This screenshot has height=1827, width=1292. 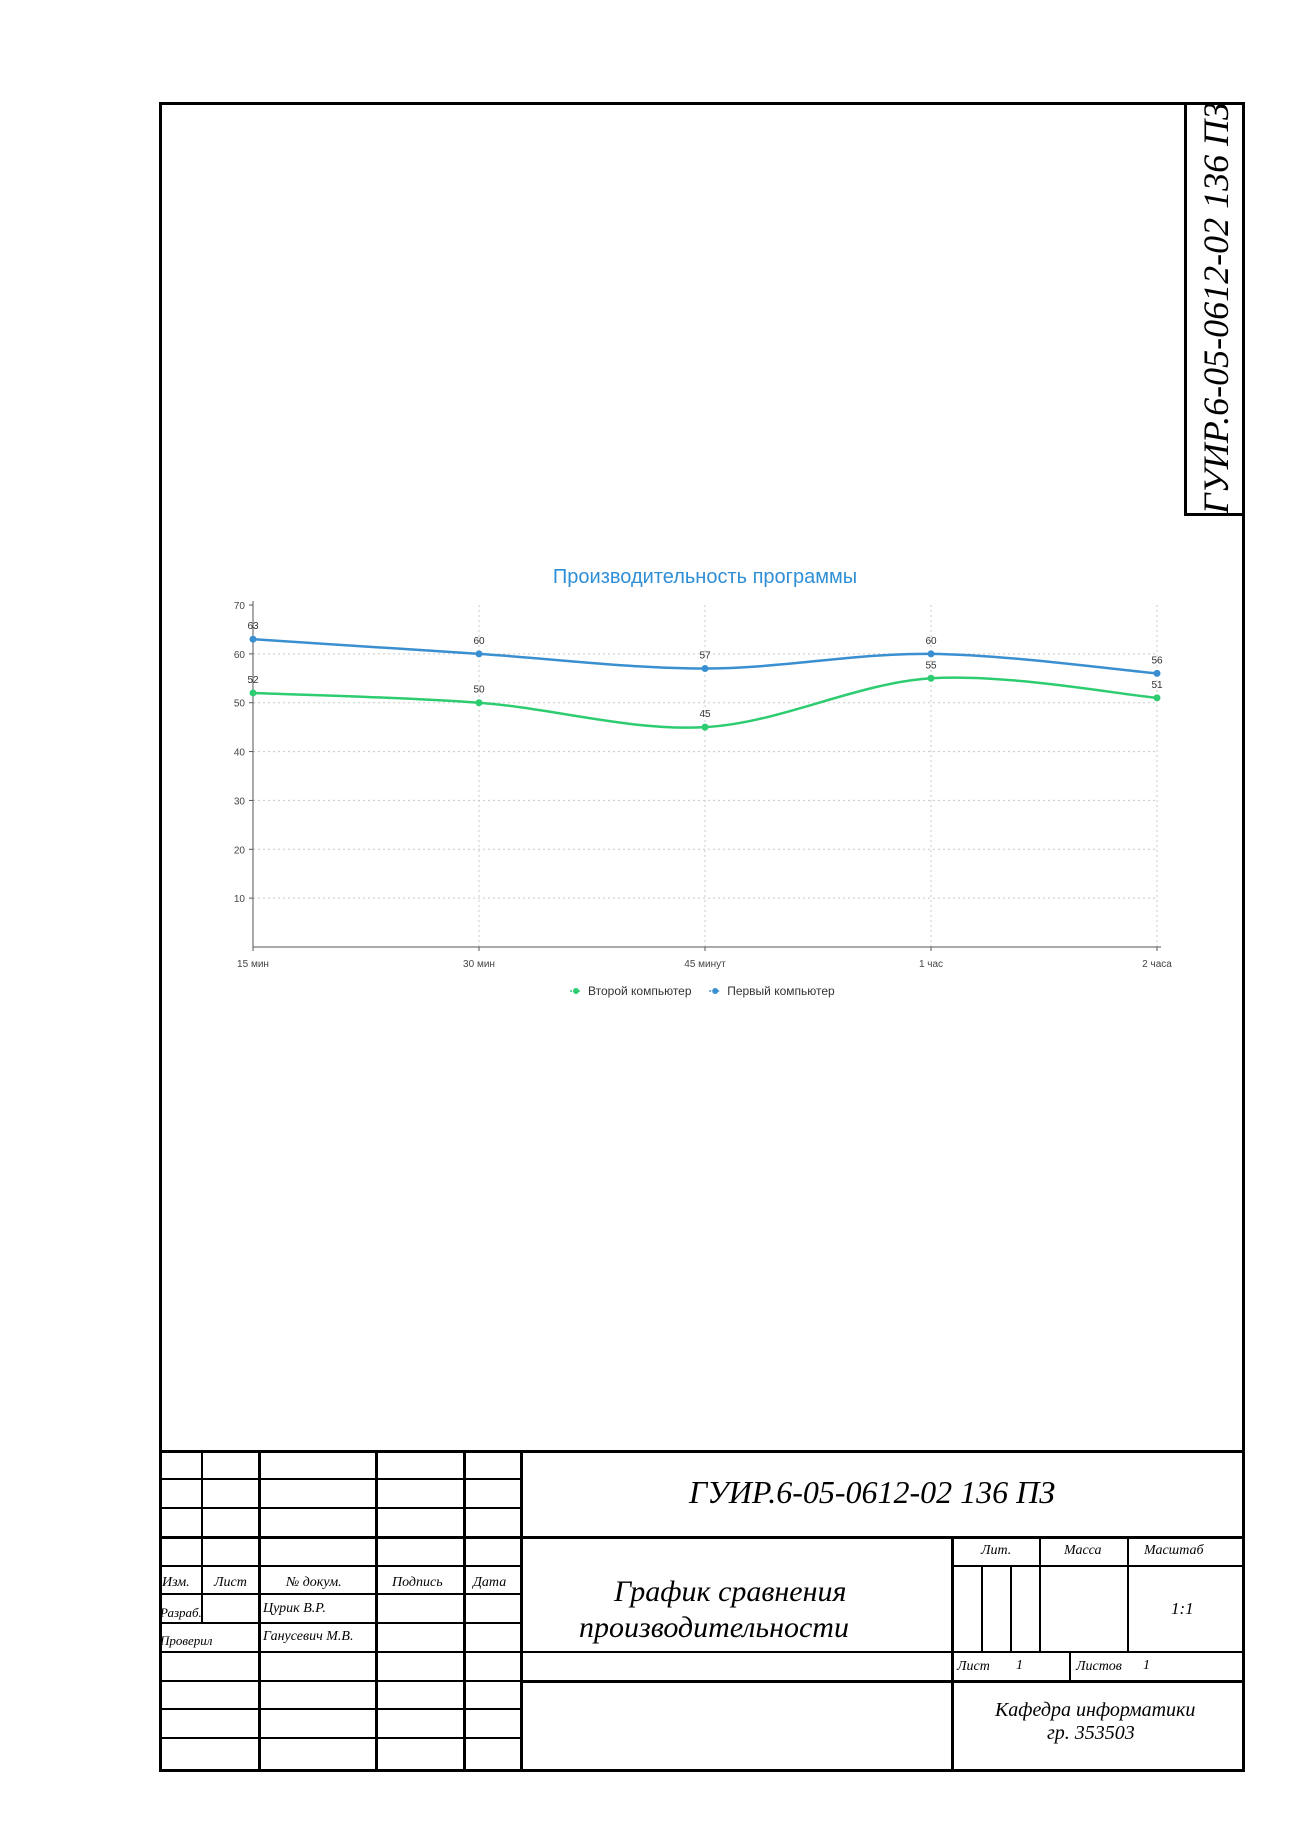 What do you see at coordinates (781, 991) in the screenshot?
I see `legend-label: Первый компьютер` at bounding box center [781, 991].